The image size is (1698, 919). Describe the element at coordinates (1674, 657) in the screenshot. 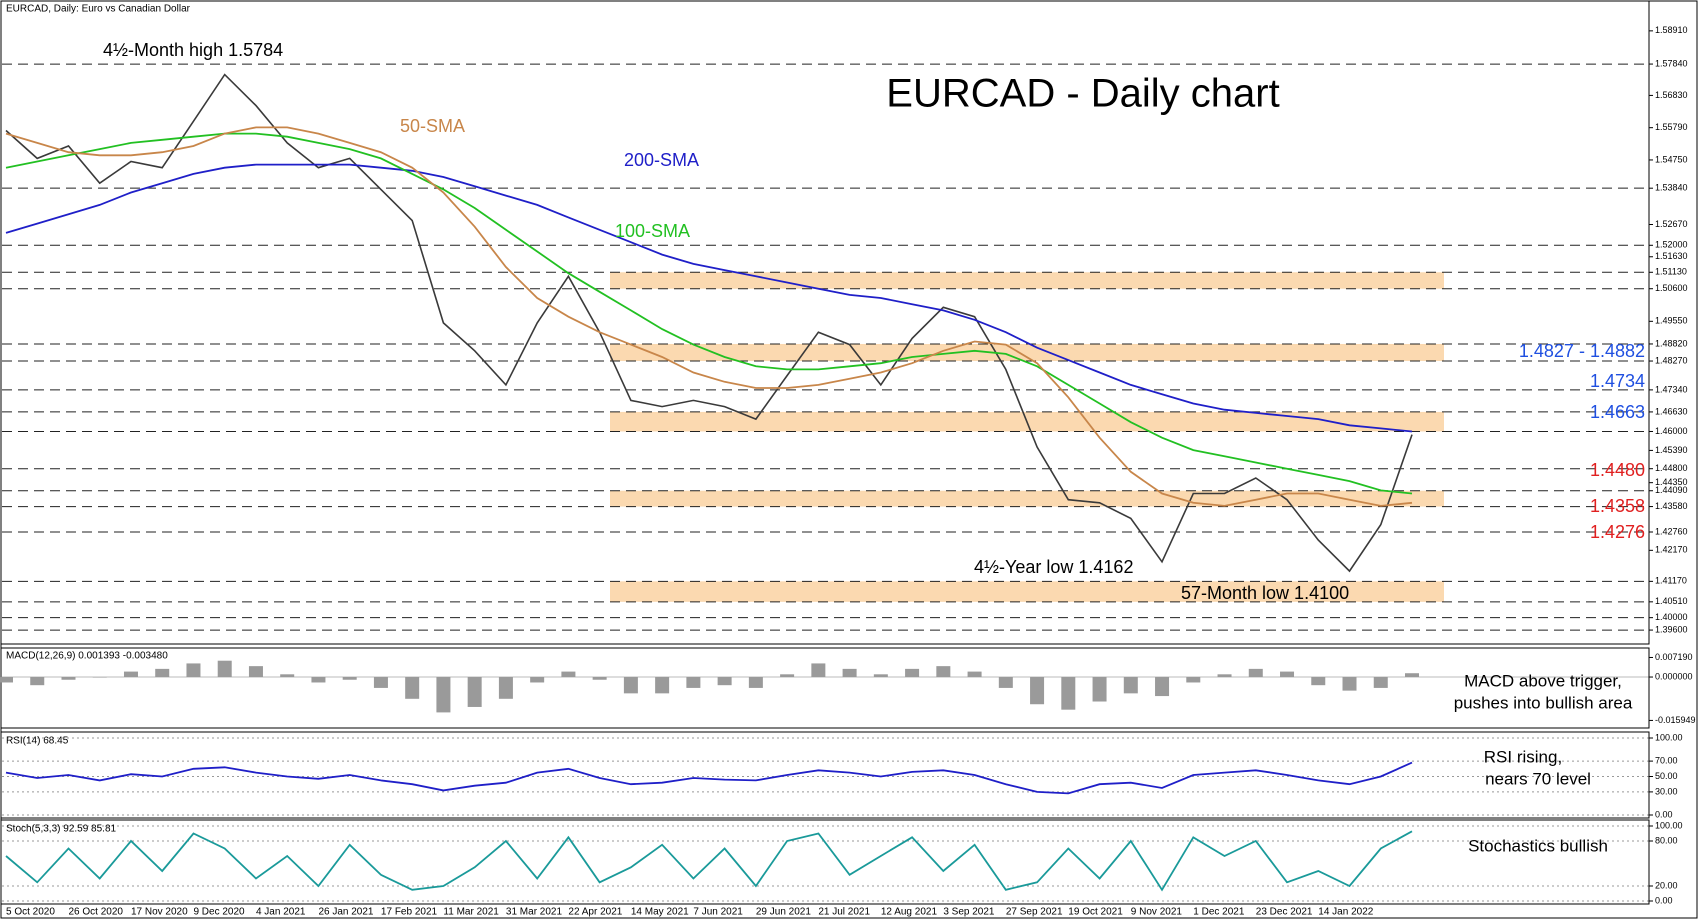

I see `y-tick-label: 0.007190` at that location.